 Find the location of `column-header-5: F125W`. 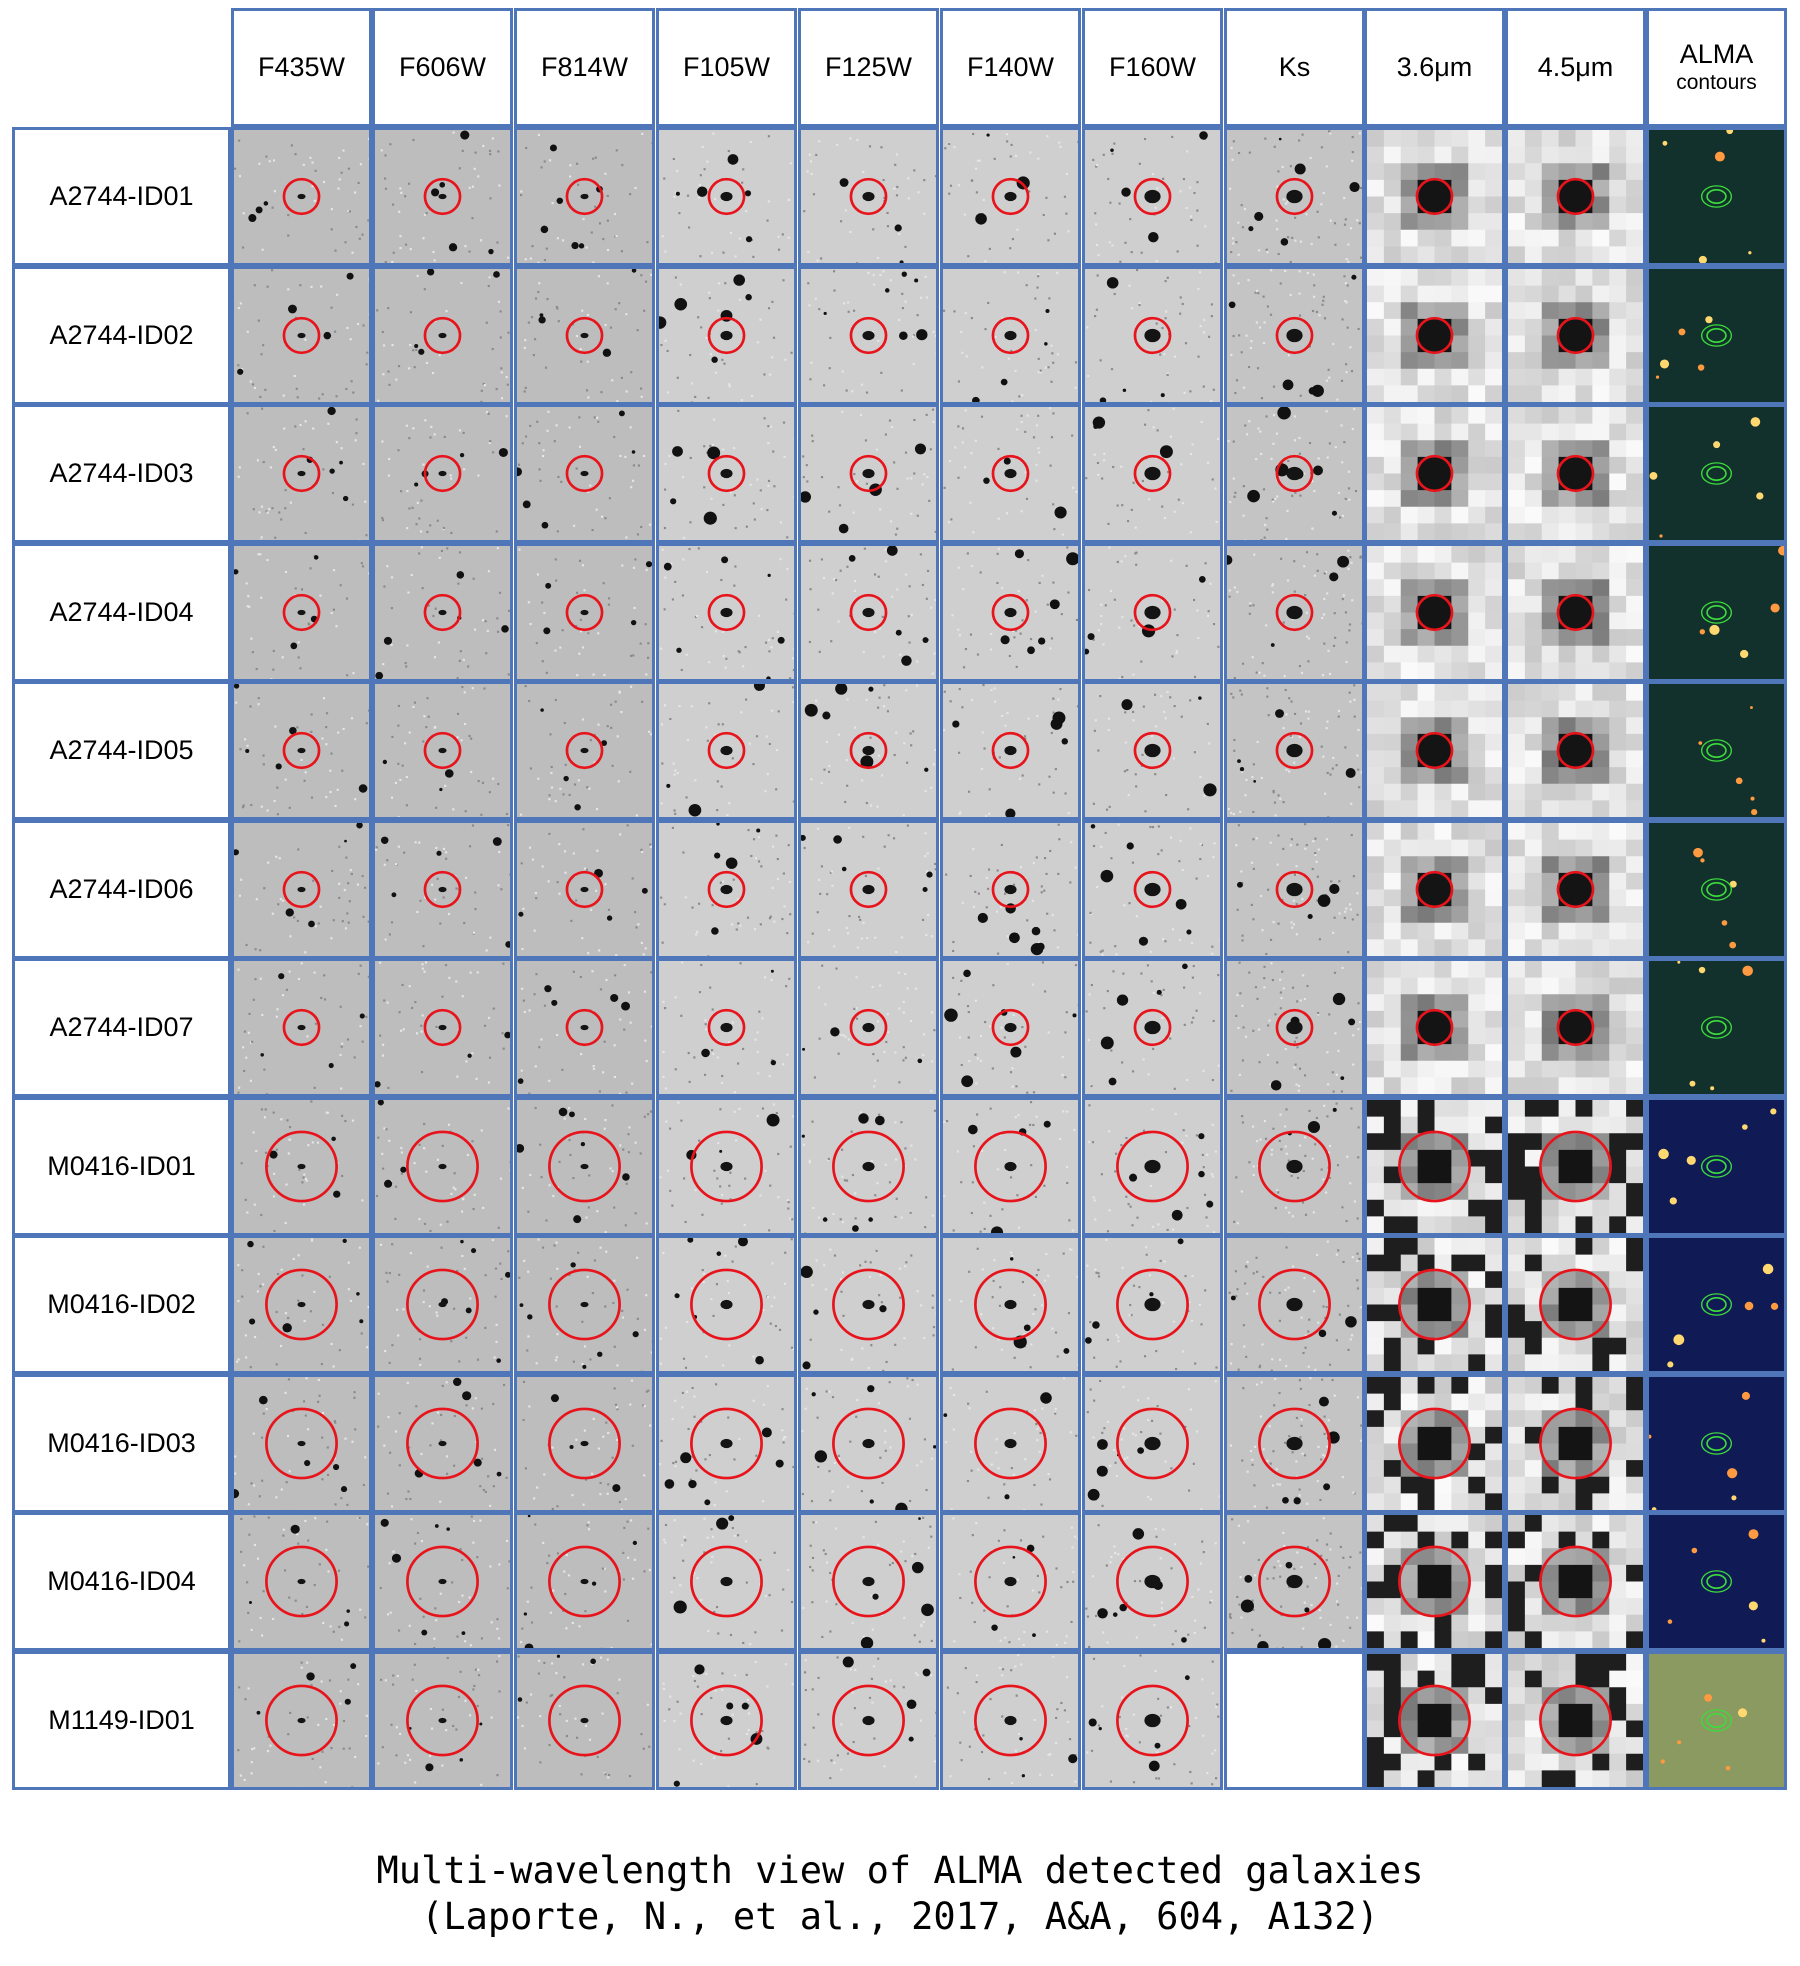

column-header-5: F125W is located at coordinates (868, 67).